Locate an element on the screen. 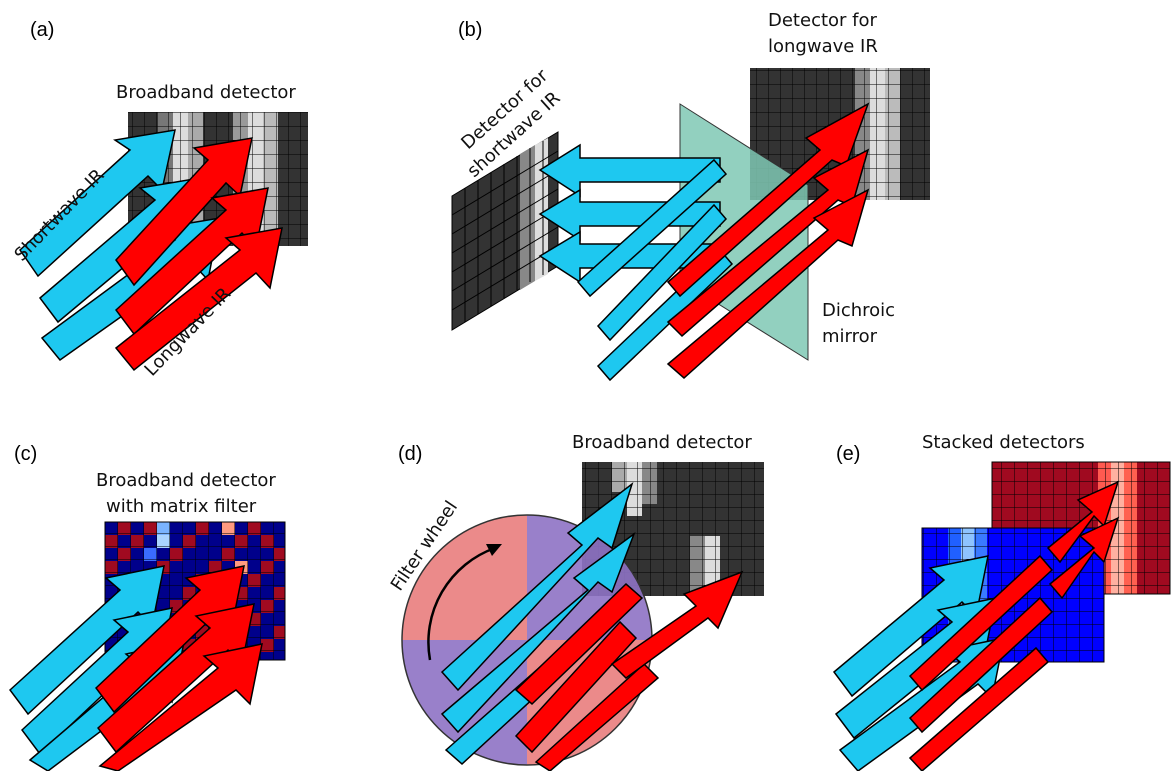  panel-label-a: (a) is located at coordinates (42, 30).